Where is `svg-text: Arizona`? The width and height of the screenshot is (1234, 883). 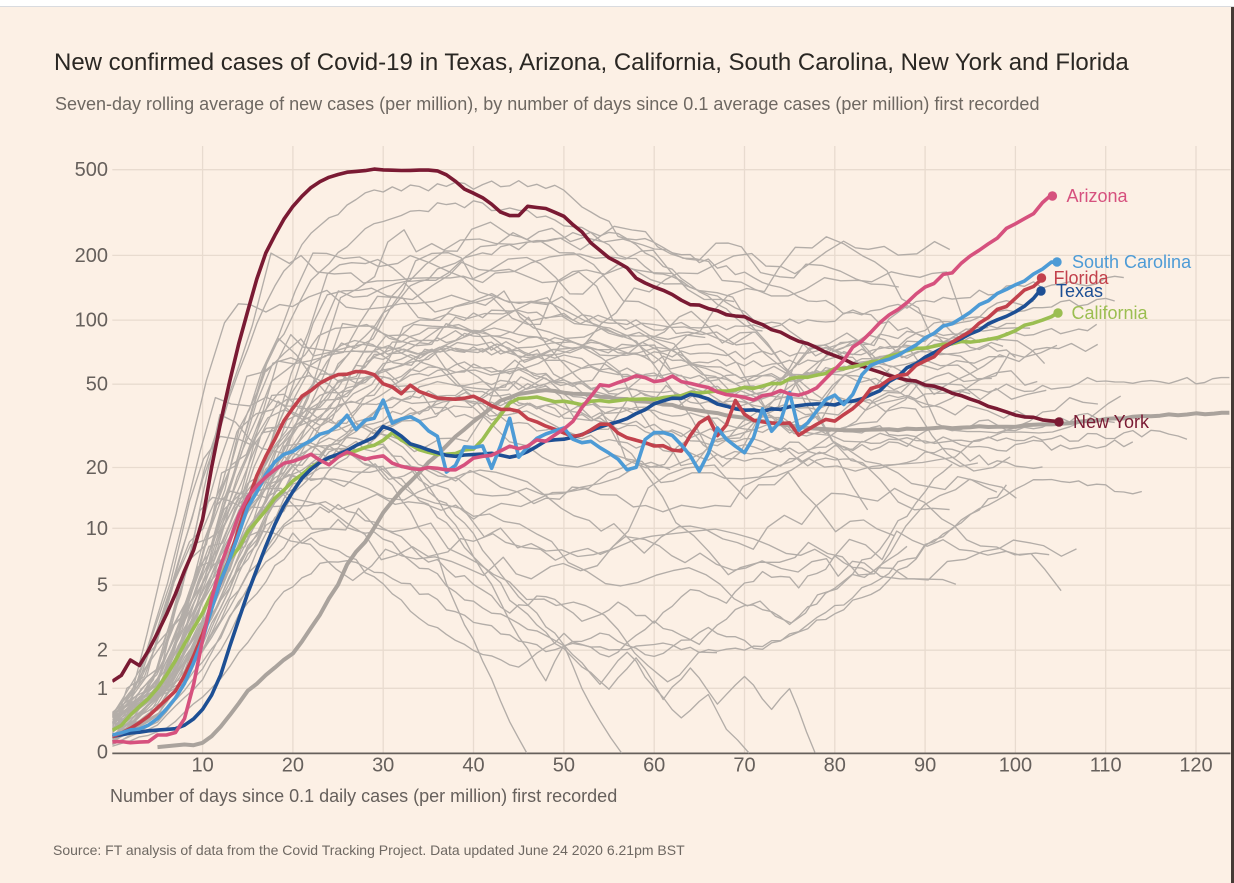
svg-text: Arizona is located at coordinates (1098, 196).